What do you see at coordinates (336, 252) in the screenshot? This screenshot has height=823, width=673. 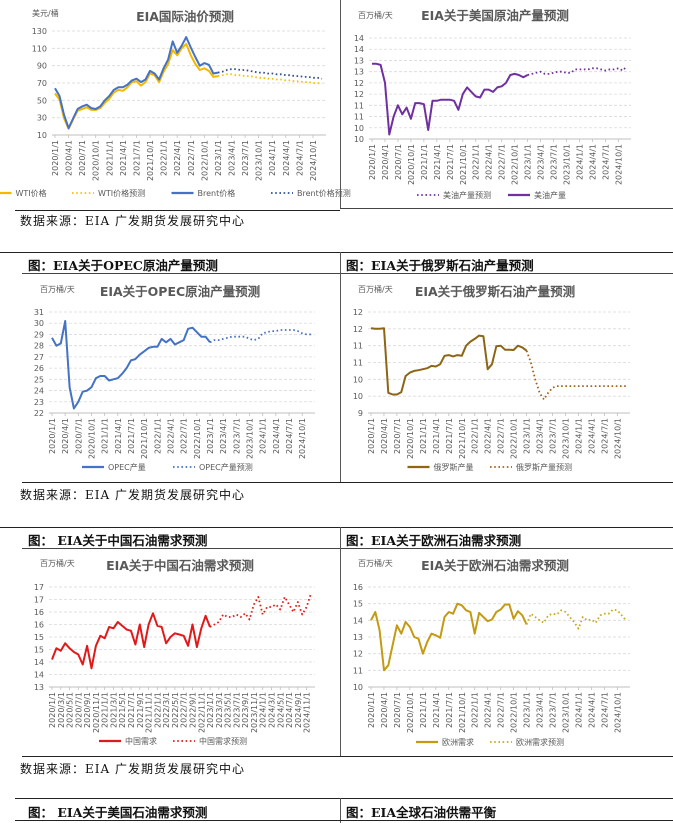 I see `section-top-border` at bounding box center [336, 252].